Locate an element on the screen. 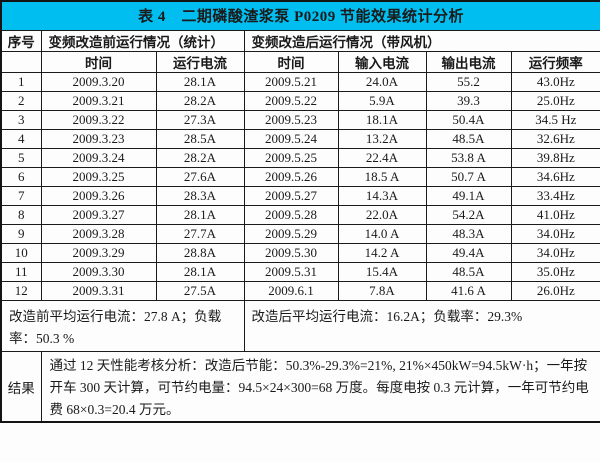  cell-row-no: 3 is located at coordinates (21, 119).